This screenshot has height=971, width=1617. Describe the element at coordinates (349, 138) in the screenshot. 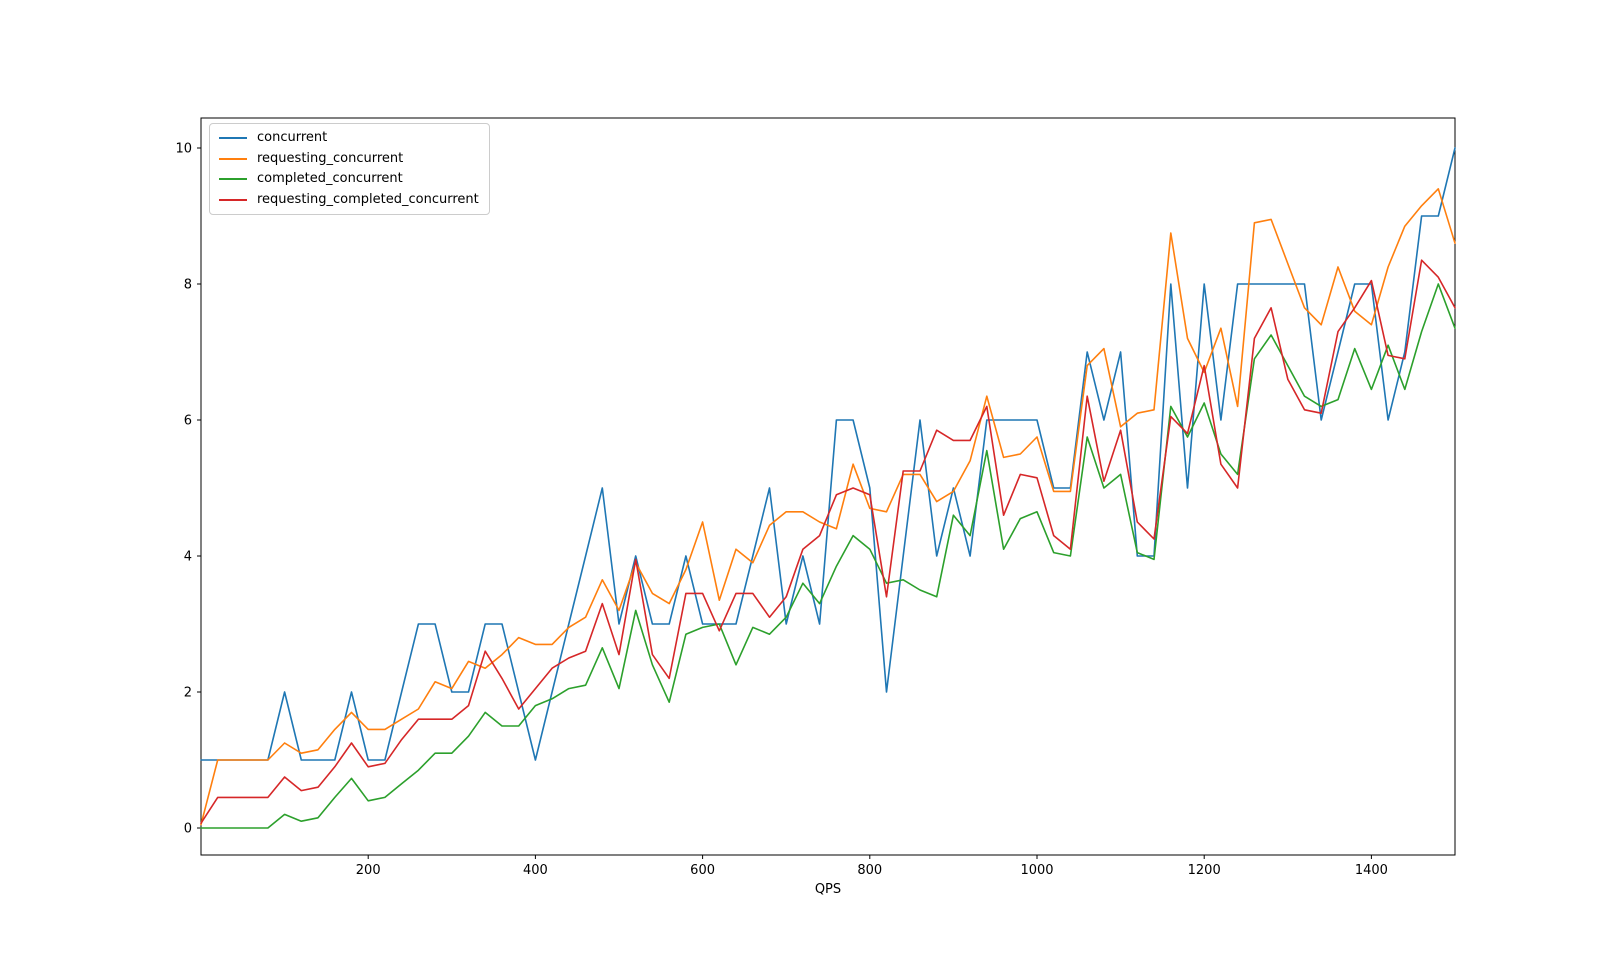

I see `legend-item-concurrent: concurrent` at that location.